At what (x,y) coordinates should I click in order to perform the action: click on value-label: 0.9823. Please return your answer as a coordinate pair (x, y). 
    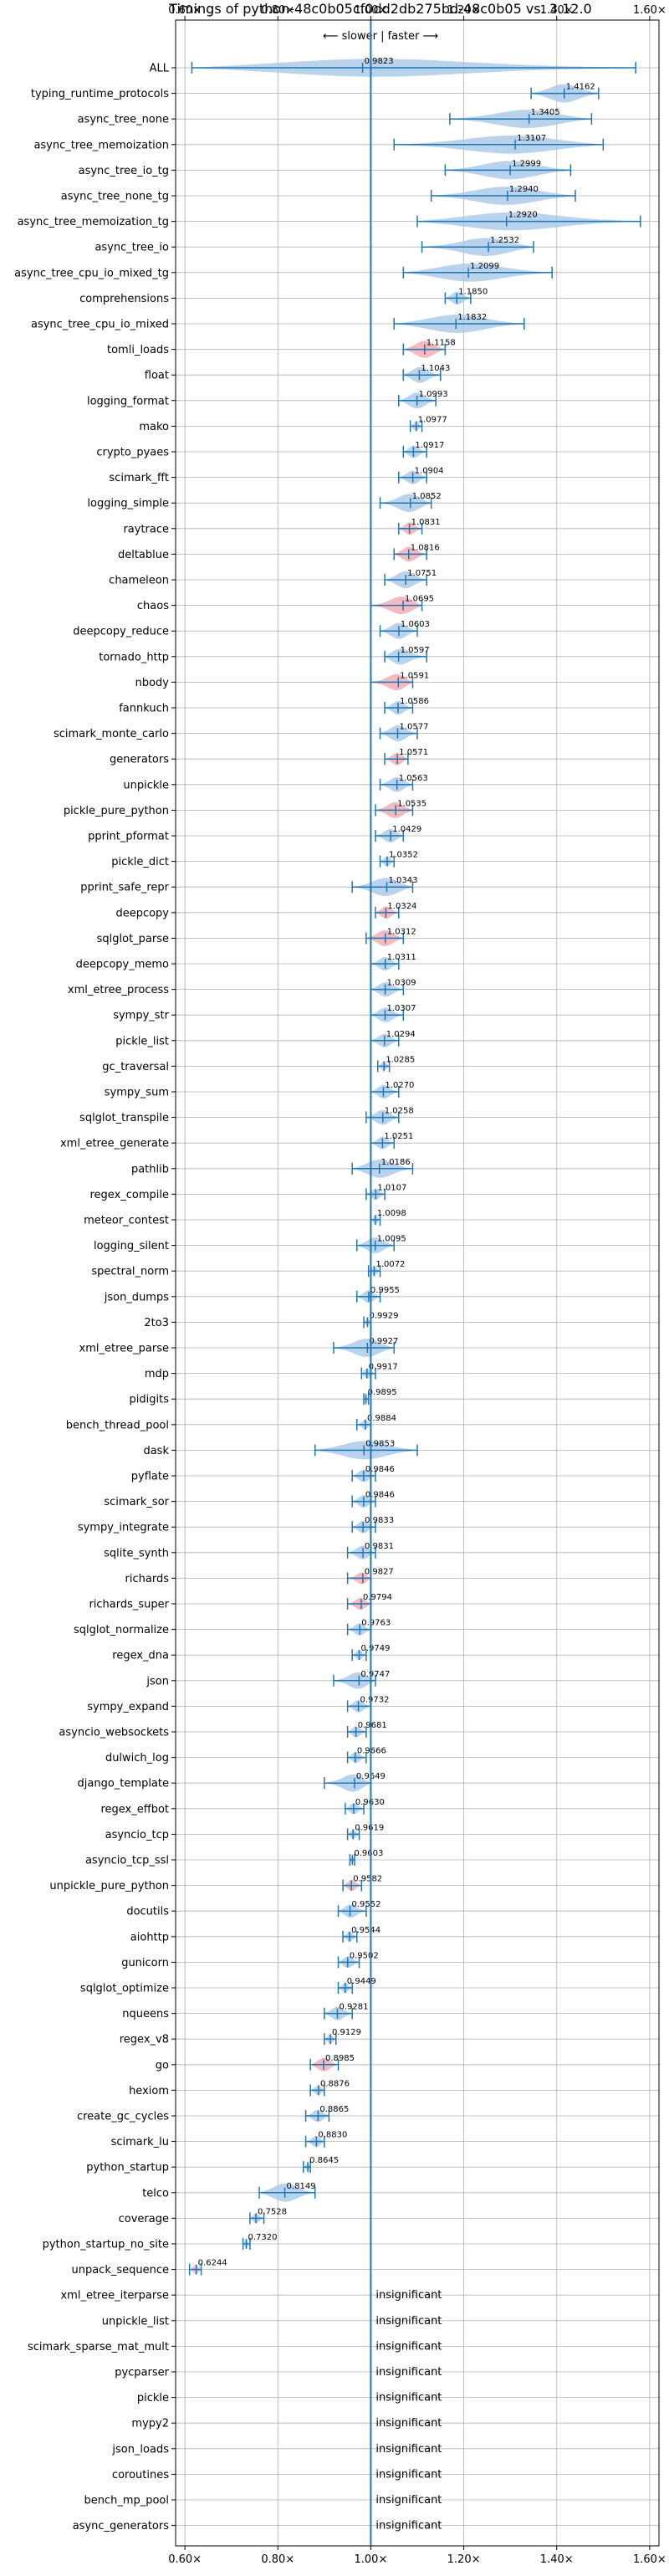
    Looking at the image, I should click on (379, 62).